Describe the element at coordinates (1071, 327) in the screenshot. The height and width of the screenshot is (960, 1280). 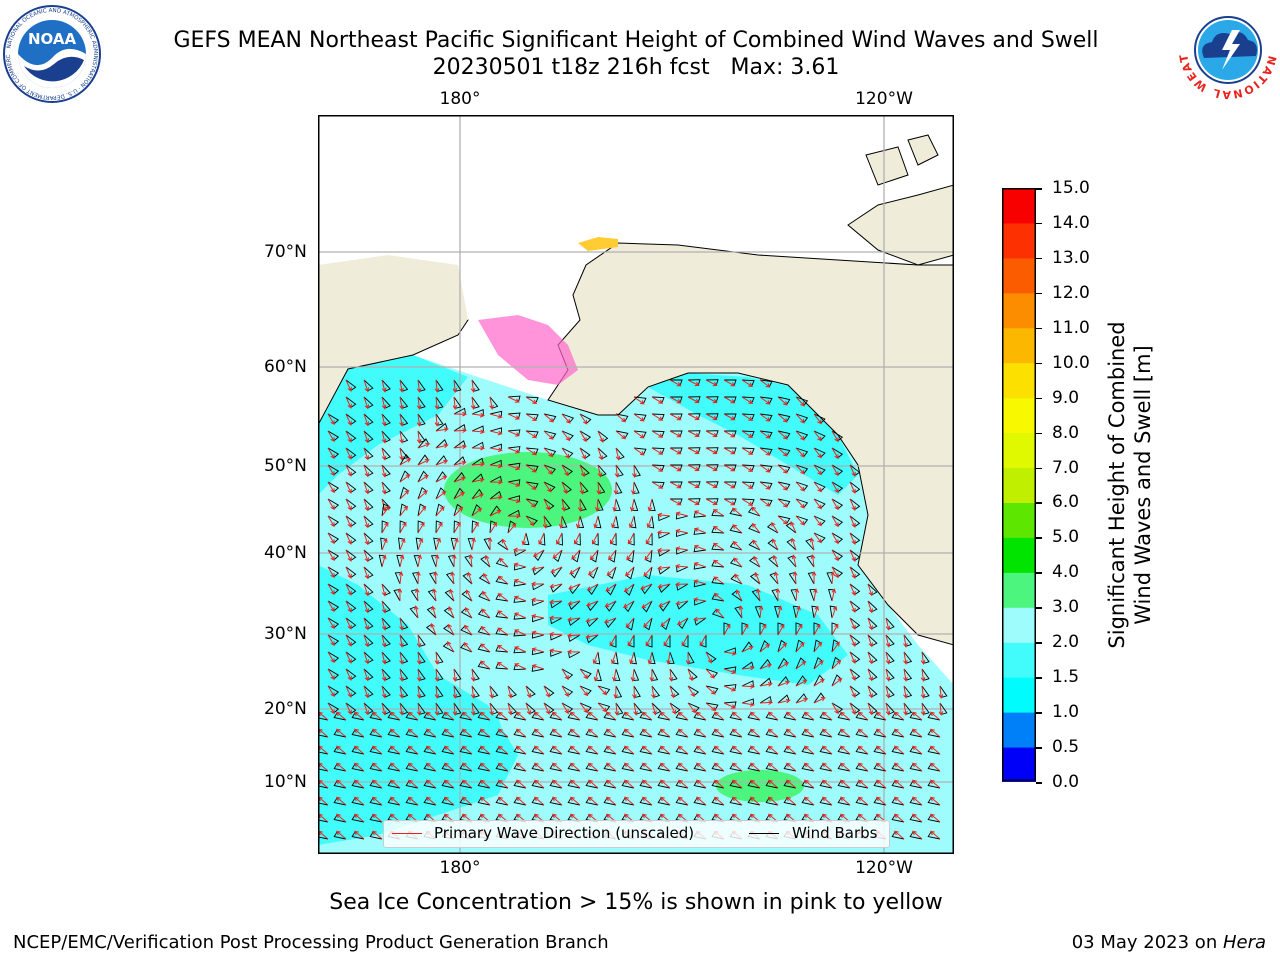
I see `colorbar-tick-label: 11.0` at that location.